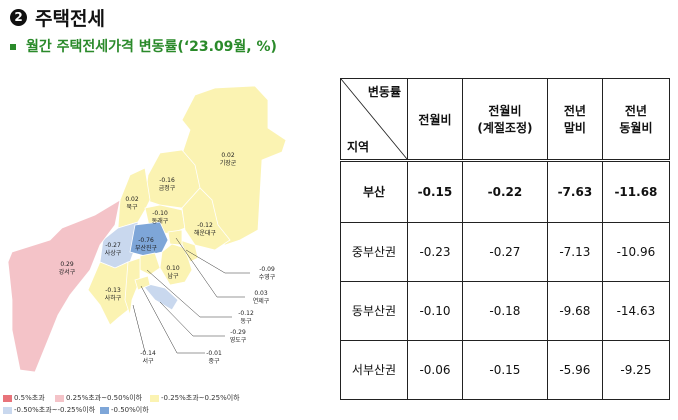 The image size is (678, 420). Describe the element at coordinates (175, 237) in the screenshot. I see `district-yeonje` at that location.